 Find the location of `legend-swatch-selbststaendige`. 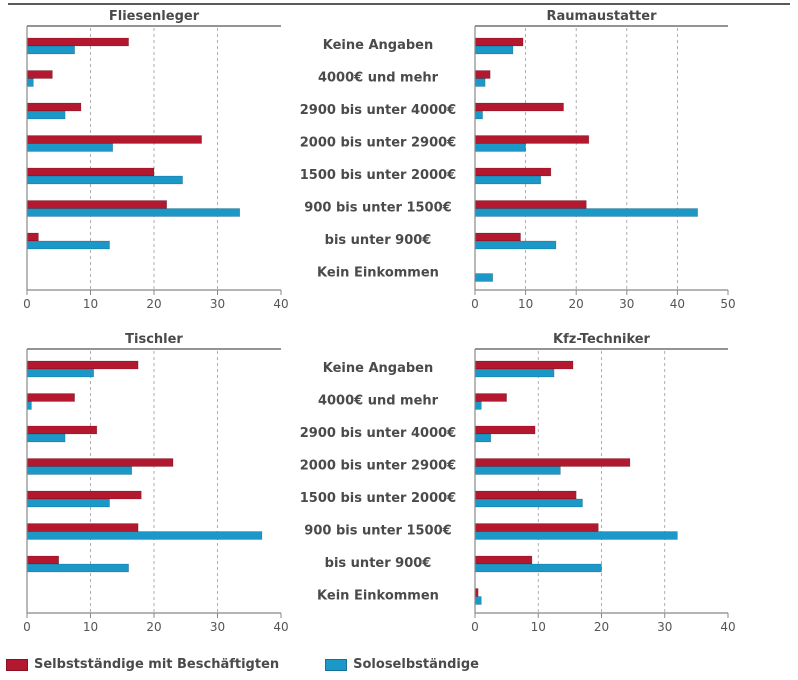

legend-swatch-selbststaendige is located at coordinates (17, 664).